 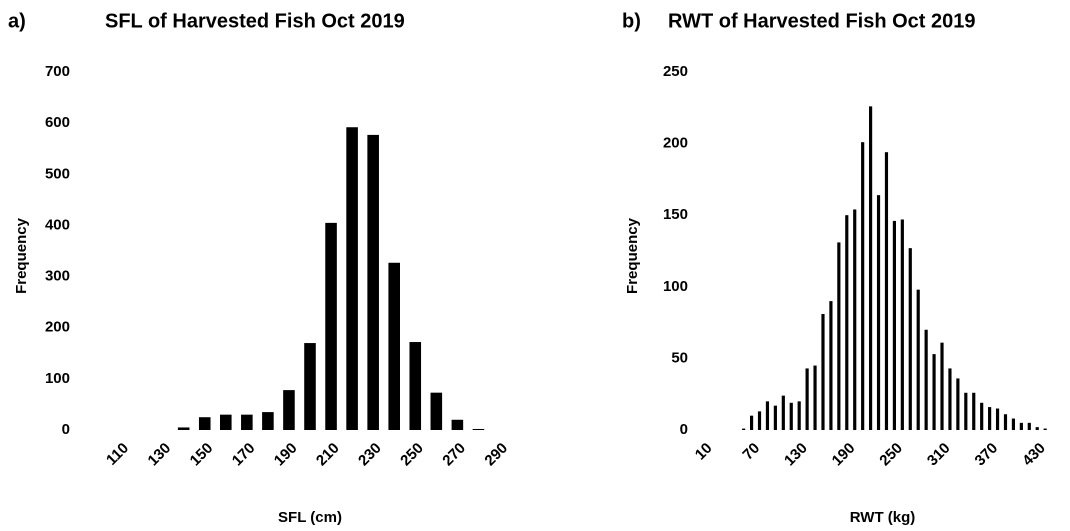 What do you see at coordinates (704, 452) in the screenshot?
I see `x-tick-label: 10` at bounding box center [704, 452].